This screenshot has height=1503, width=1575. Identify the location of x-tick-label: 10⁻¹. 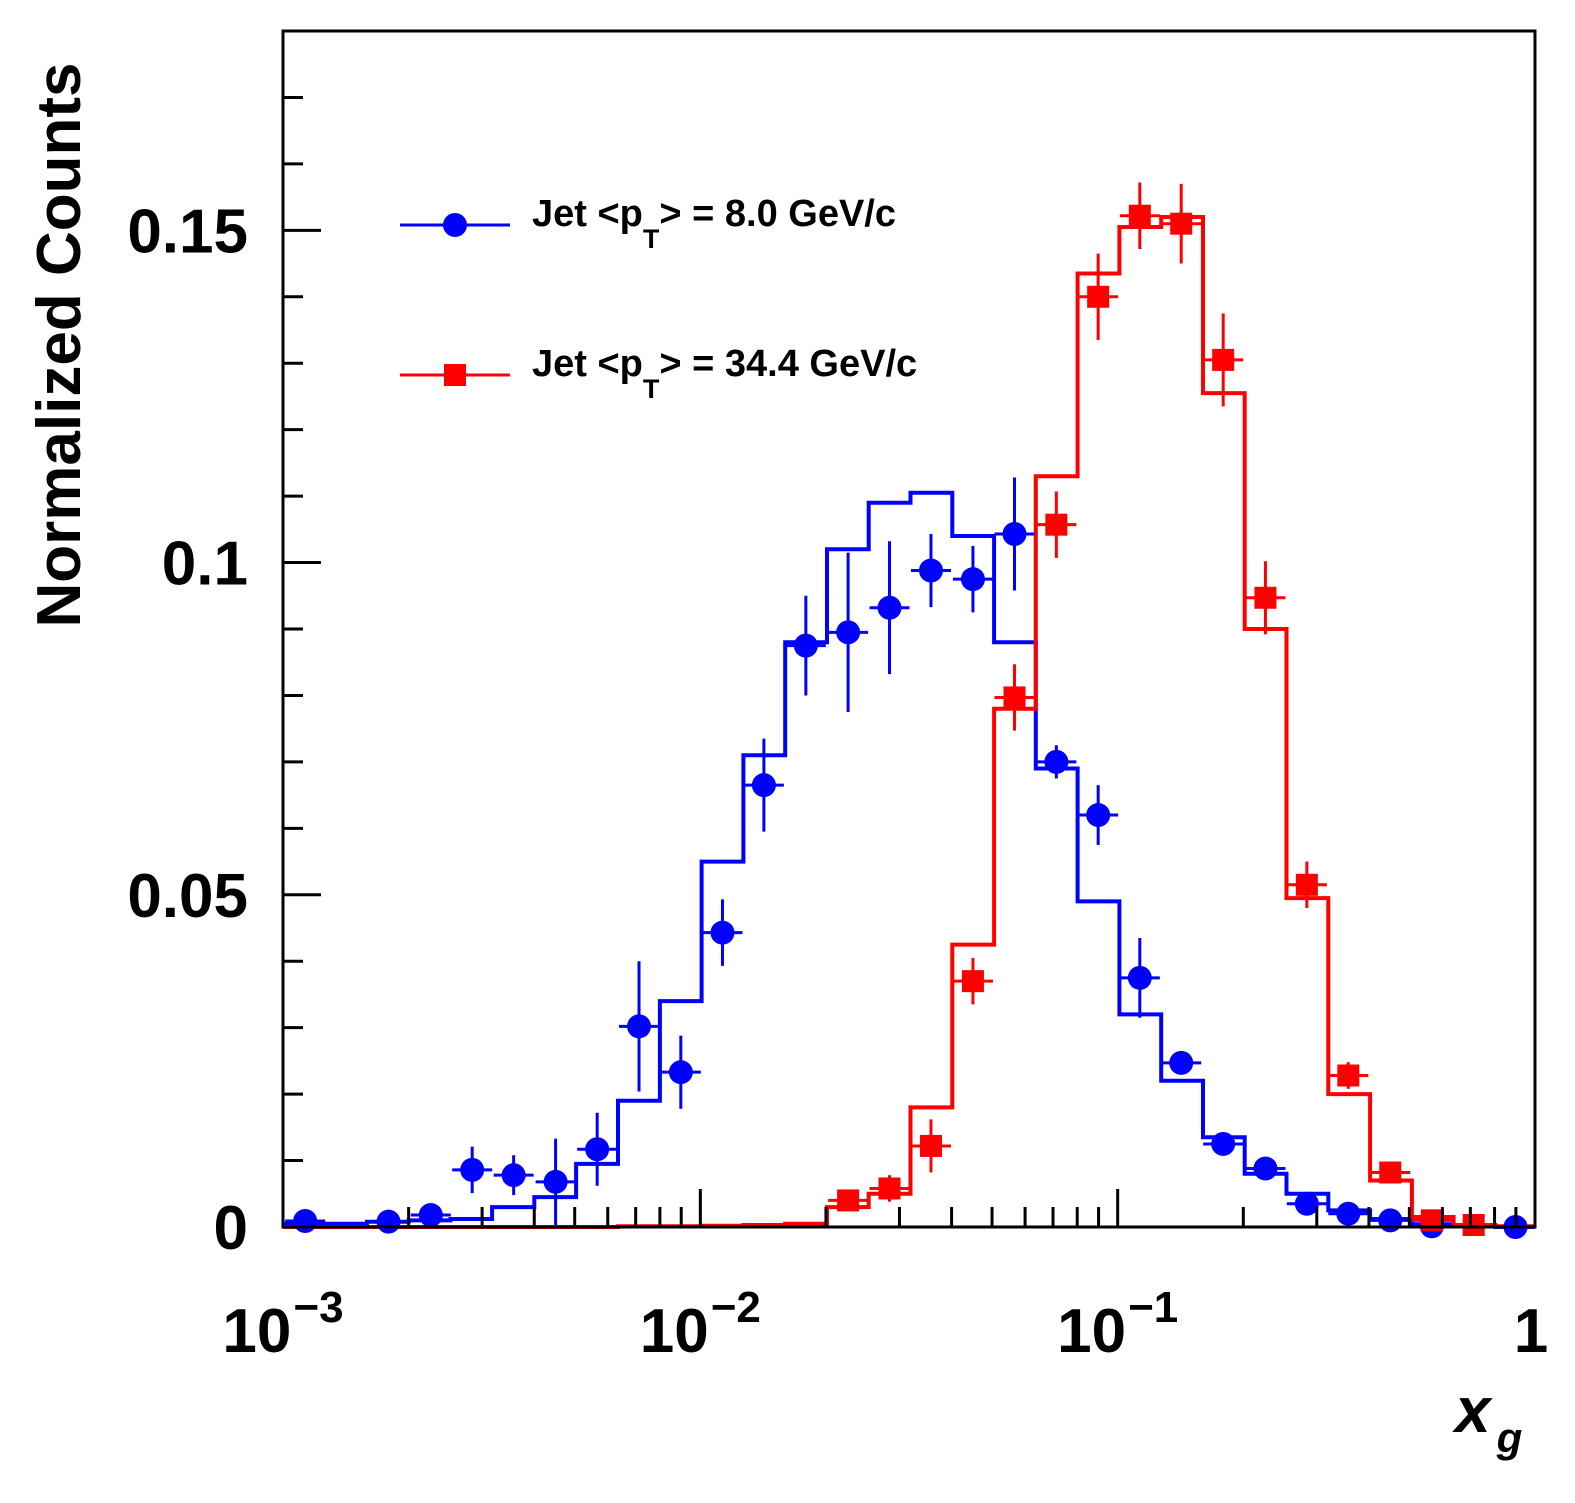
(1117, 1324).